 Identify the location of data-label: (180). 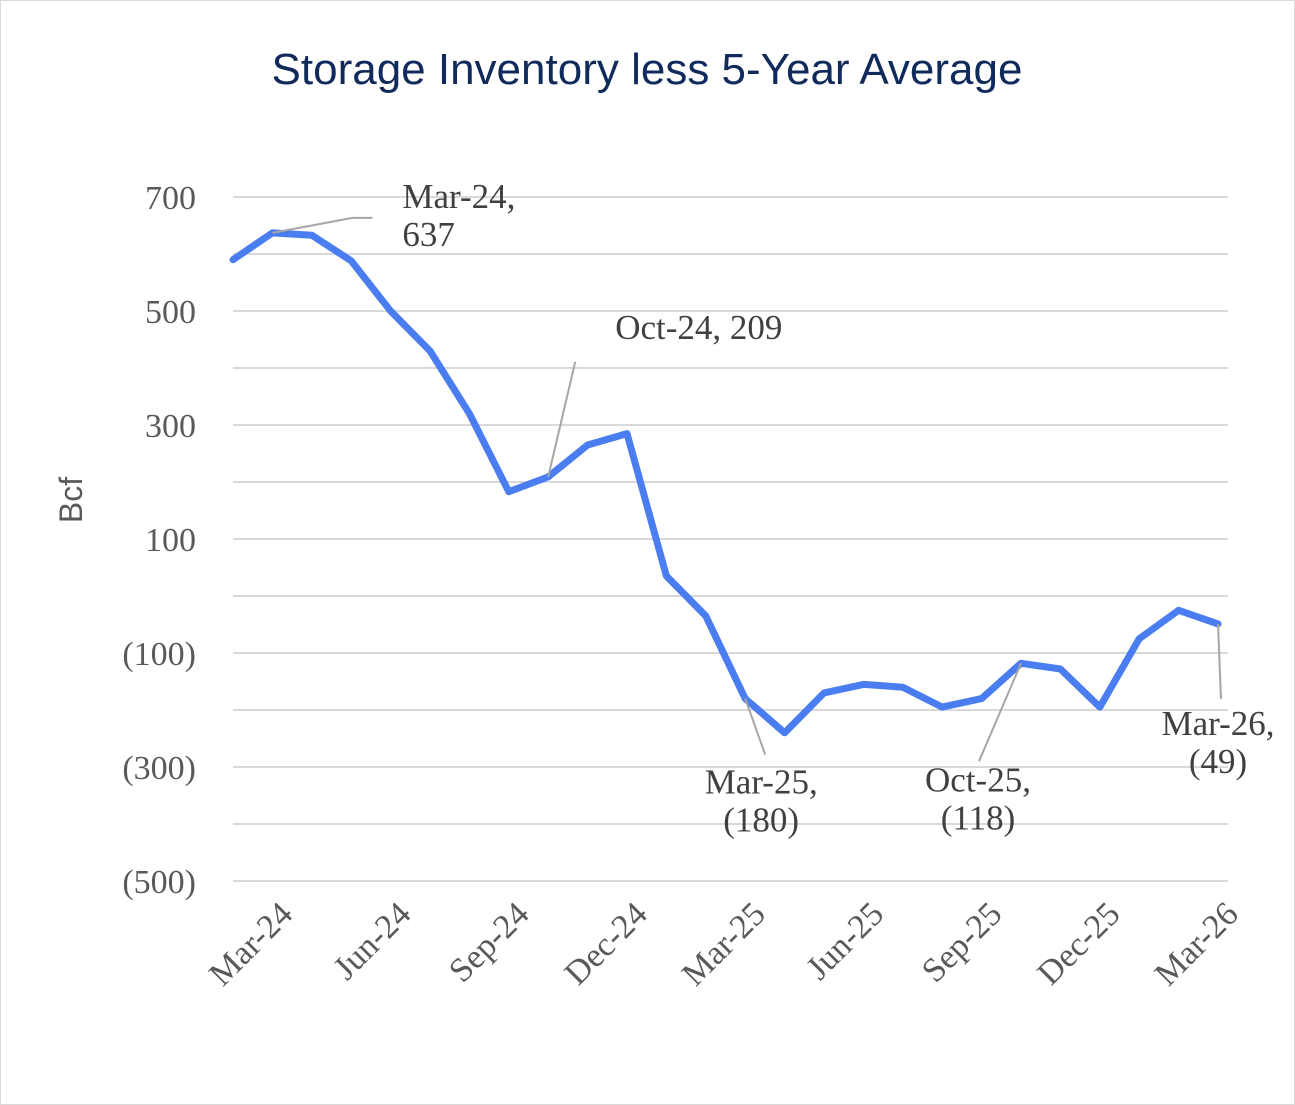
(761, 820).